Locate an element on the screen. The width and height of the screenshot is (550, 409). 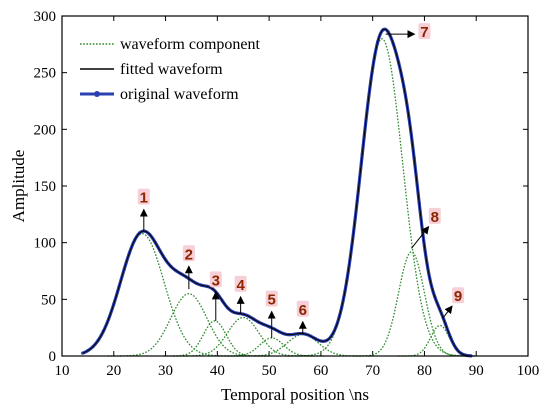
legend-label-component: waveform component is located at coordinates (190, 44).